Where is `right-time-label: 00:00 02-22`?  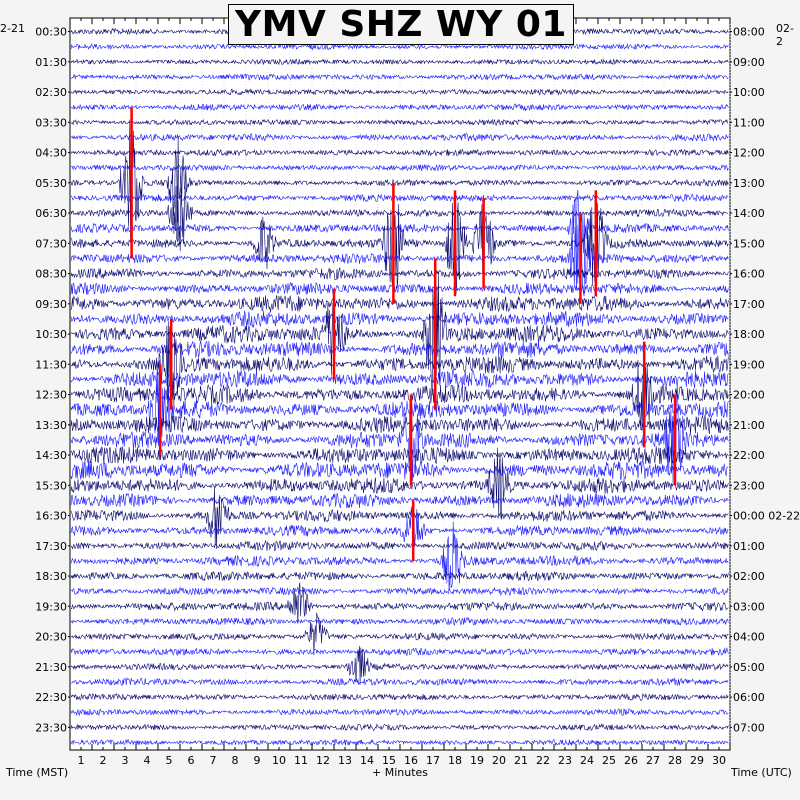
right-time-label: 00:00 02-22 is located at coordinates (766, 516).